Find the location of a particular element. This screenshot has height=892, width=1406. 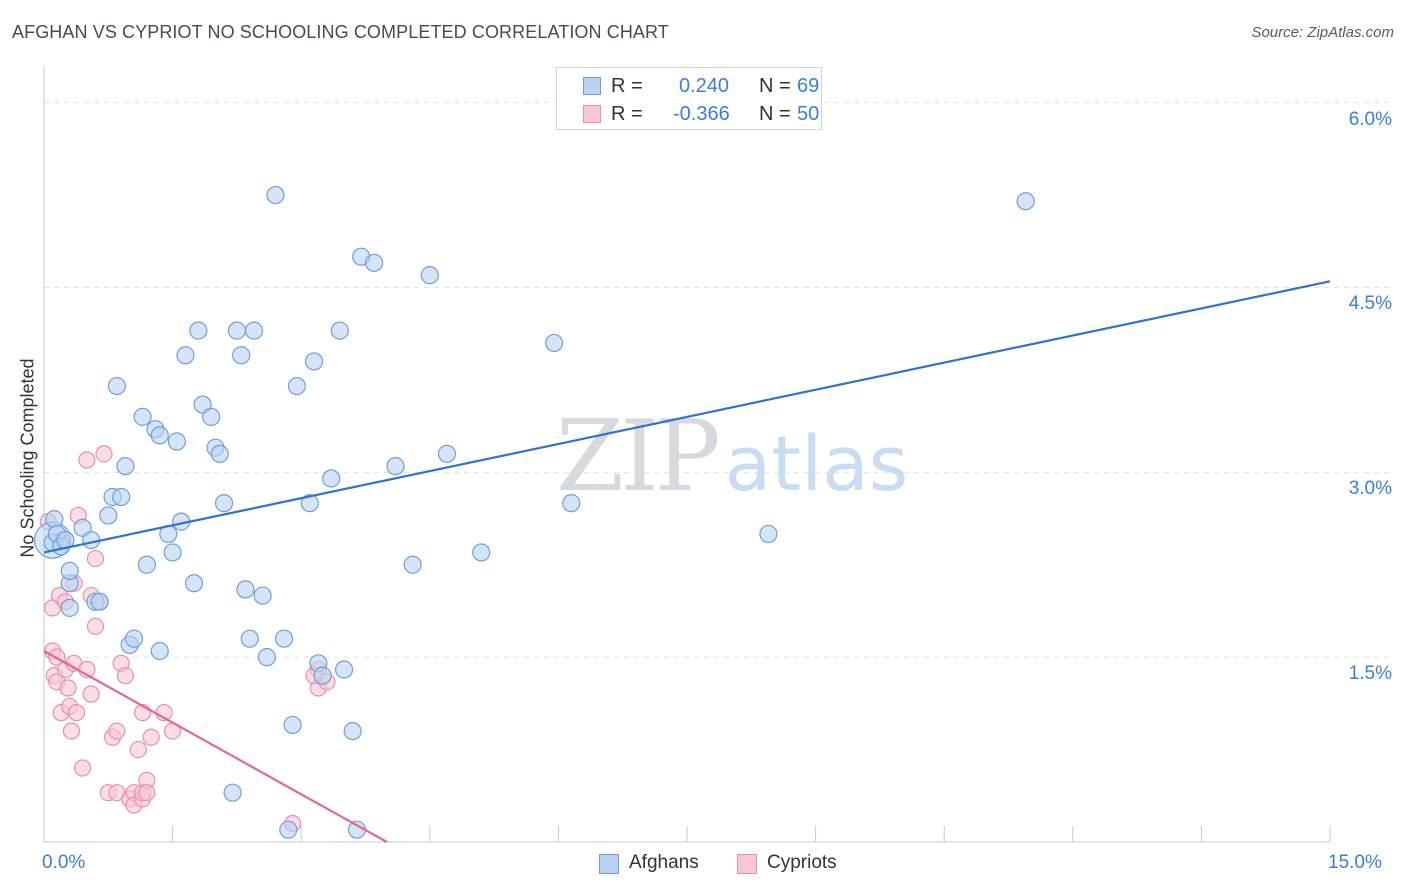

cypriots-points is located at coordinates (187, 639).